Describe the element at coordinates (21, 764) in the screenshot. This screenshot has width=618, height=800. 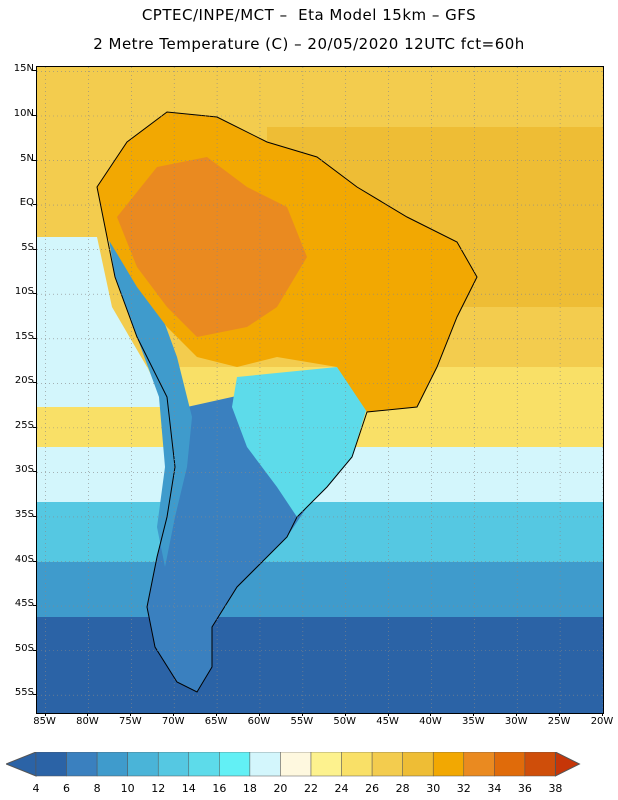
I see `legend-arrow-low` at that location.